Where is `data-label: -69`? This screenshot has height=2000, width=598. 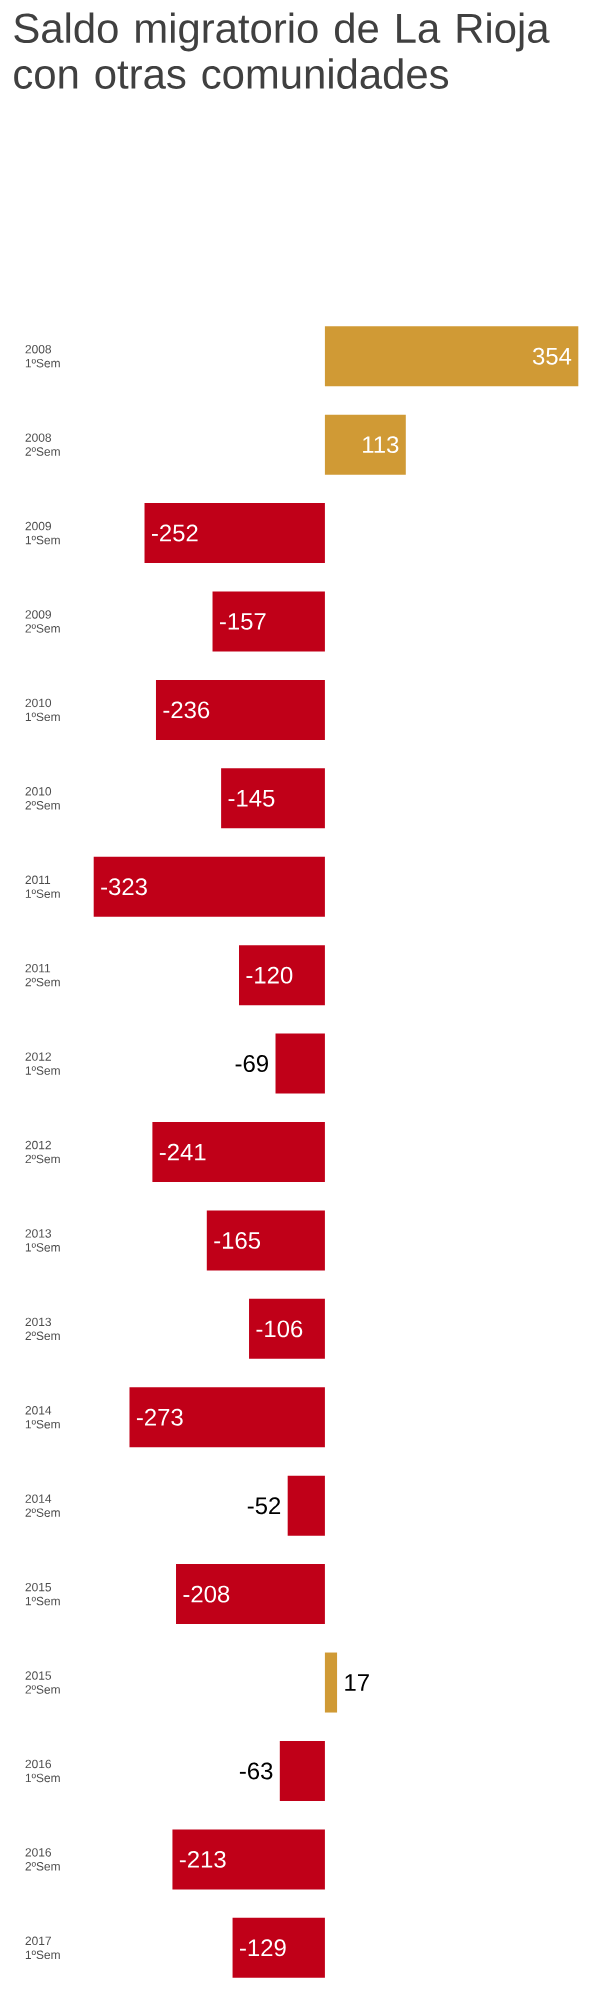 data-label: -69 is located at coordinates (251, 1064).